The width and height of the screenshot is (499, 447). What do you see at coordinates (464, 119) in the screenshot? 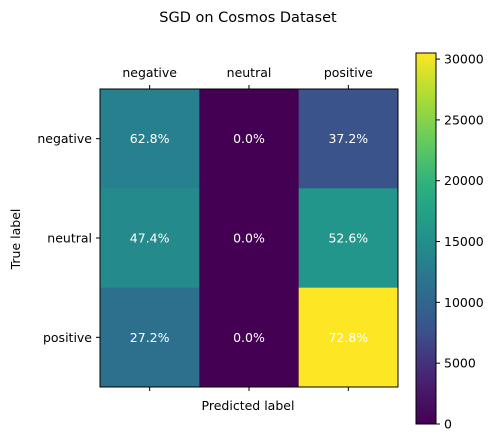
I see `colorbar-tick-label: 25000` at bounding box center [464, 119].